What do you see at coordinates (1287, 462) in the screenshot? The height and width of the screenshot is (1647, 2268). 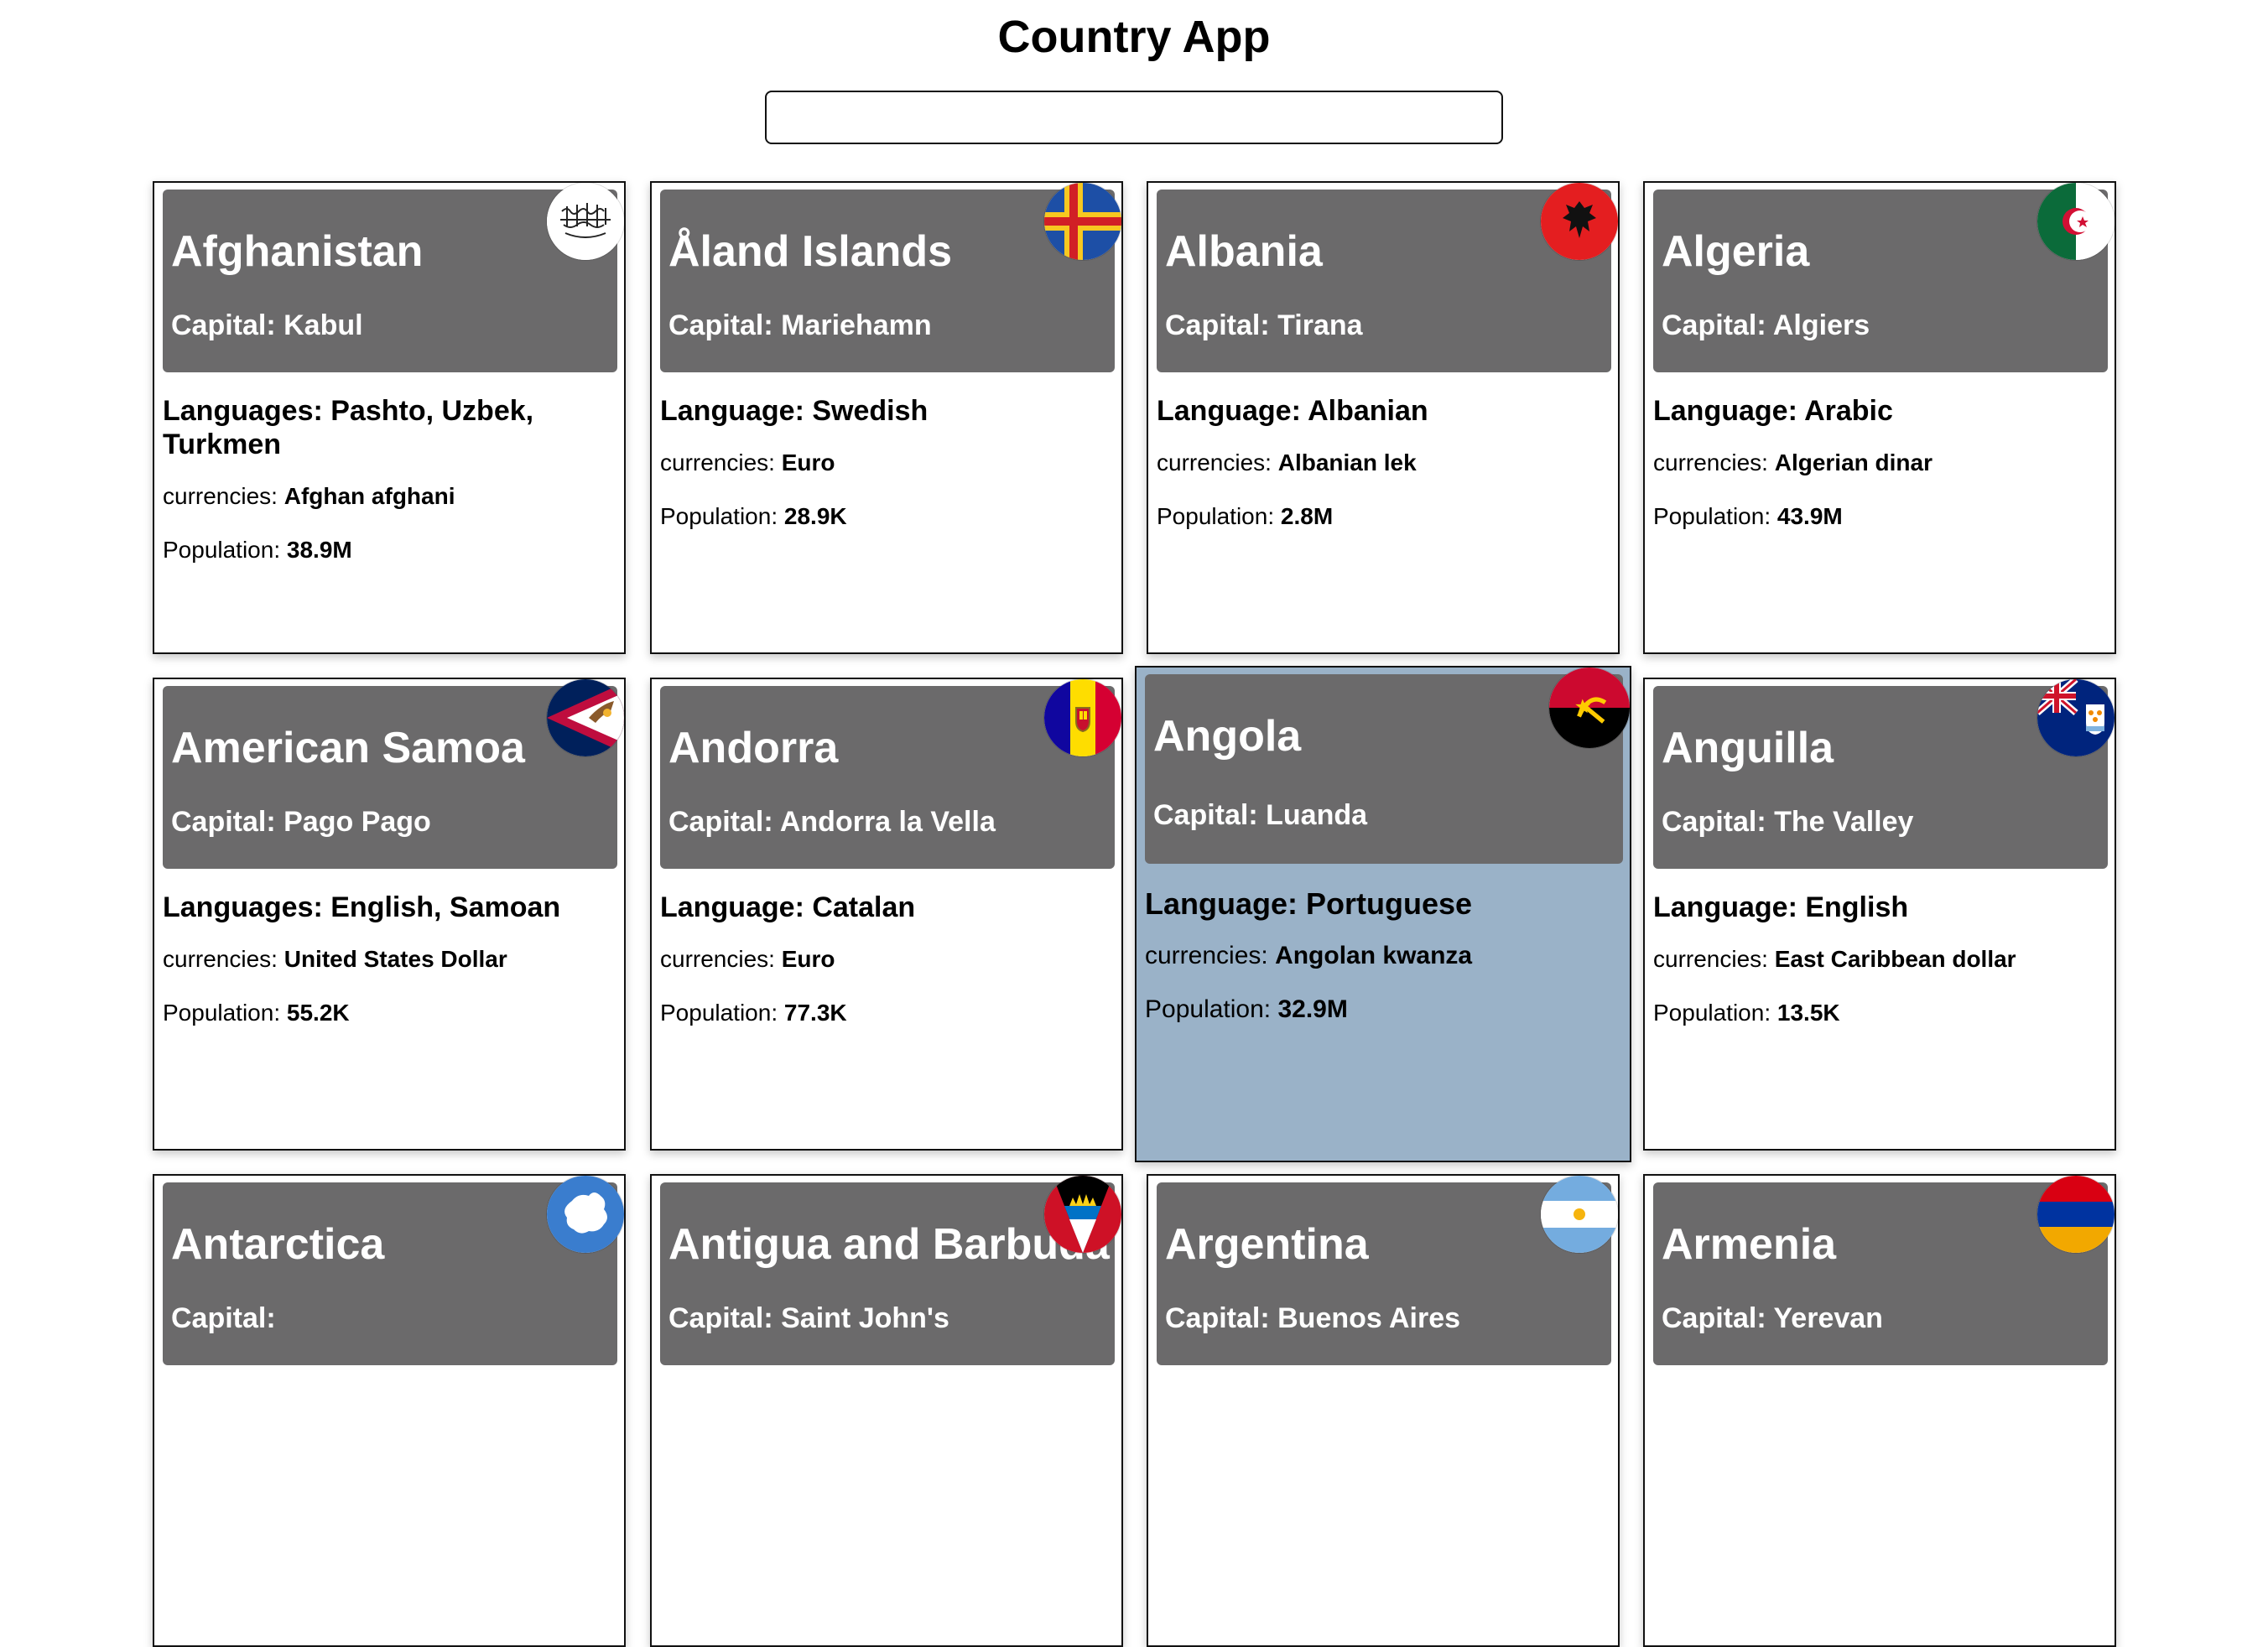 I see `country-currencies: currencies: Albanian lek` at bounding box center [1287, 462].